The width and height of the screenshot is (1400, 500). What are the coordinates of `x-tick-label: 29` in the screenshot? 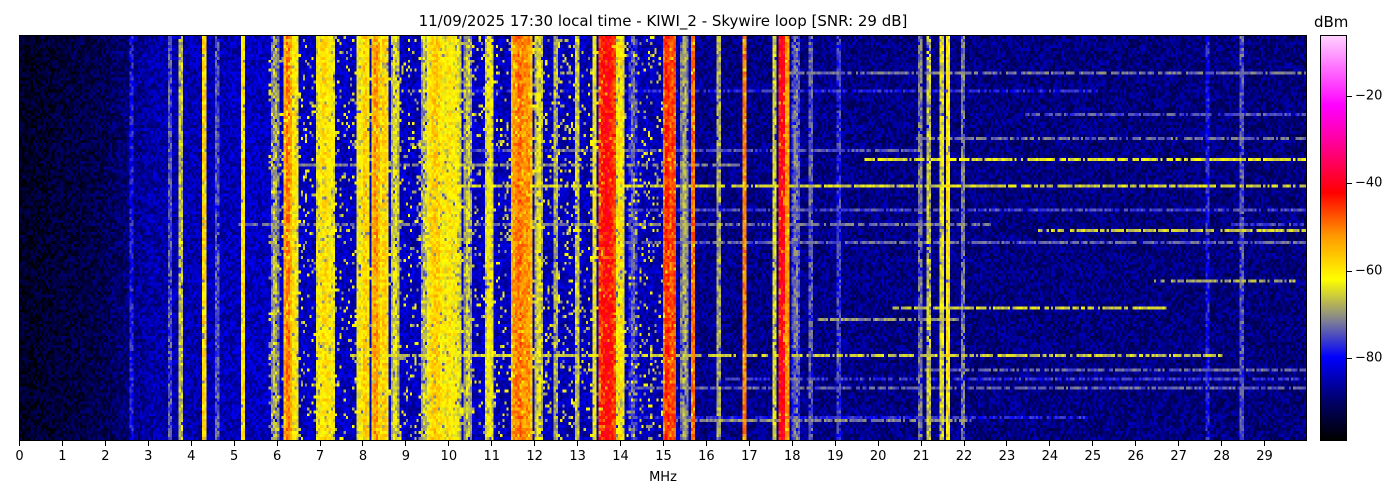 It's located at (1264, 456).